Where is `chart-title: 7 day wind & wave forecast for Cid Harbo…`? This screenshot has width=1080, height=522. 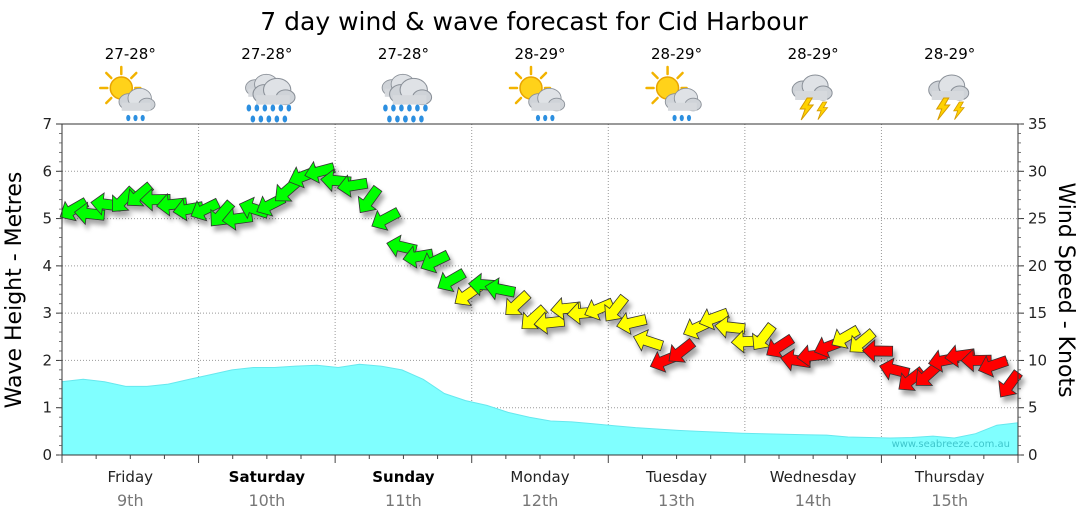 chart-title: 7 day wind & wave forecast for Cid Harbo… is located at coordinates (534, 21).